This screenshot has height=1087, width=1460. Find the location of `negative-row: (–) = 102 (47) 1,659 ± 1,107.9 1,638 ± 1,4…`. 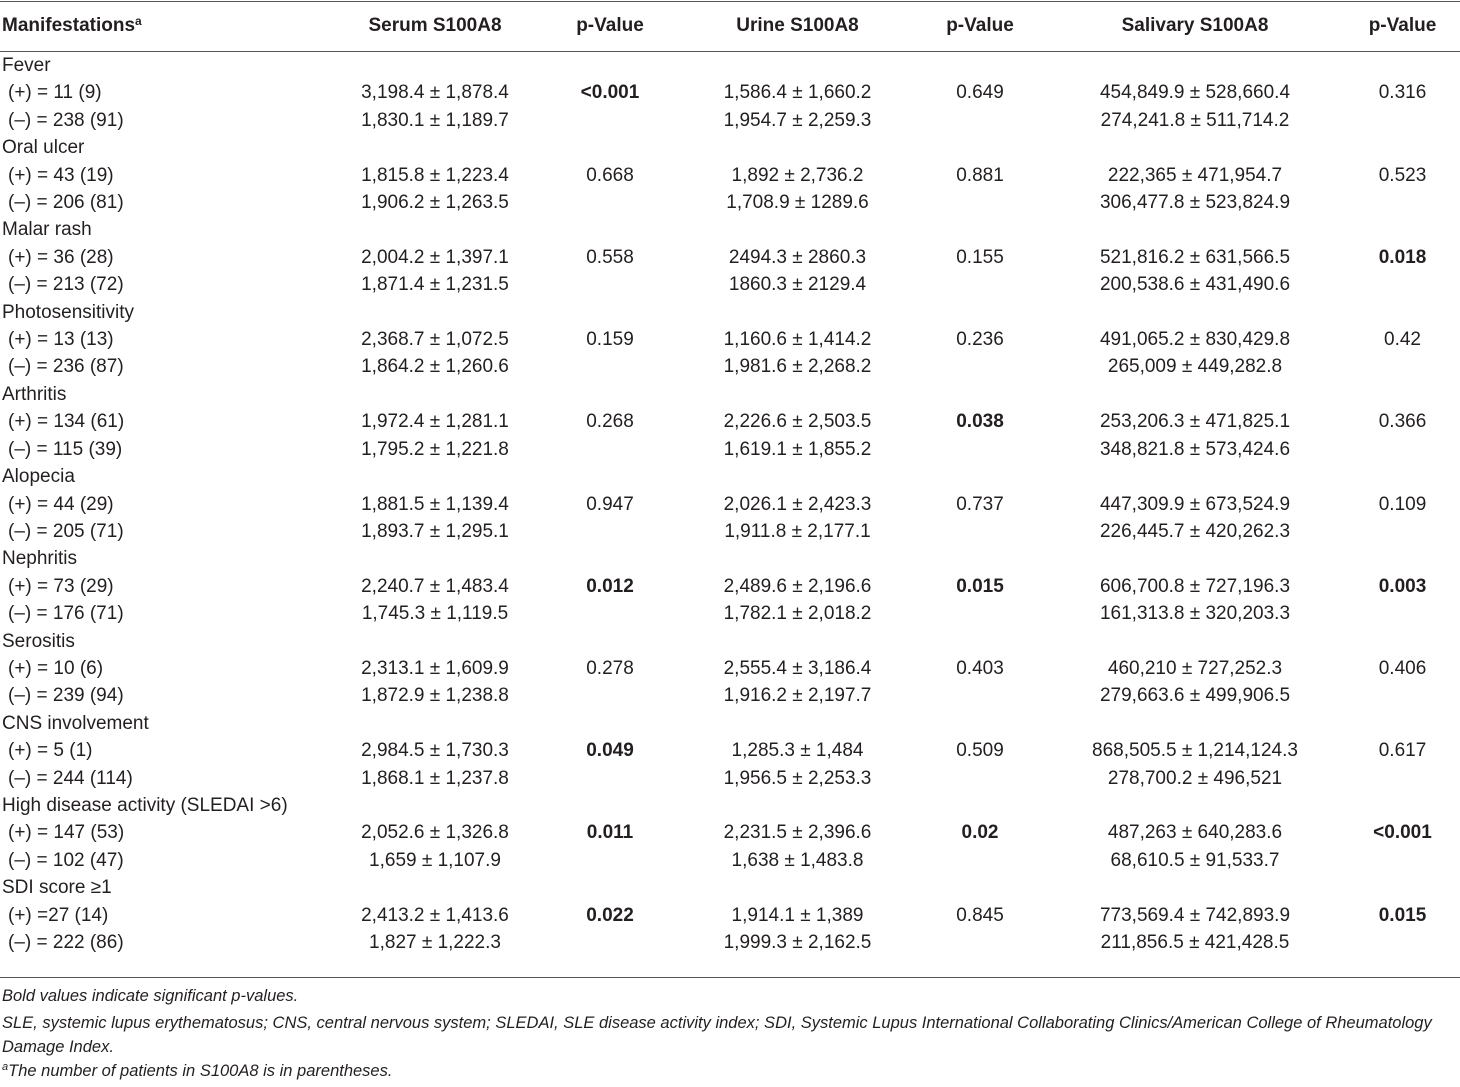

negative-row: (–) = 102 (47) 1,659 ± 1,107.9 1,638 ± 1,4… is located at coordinates (730, 860).